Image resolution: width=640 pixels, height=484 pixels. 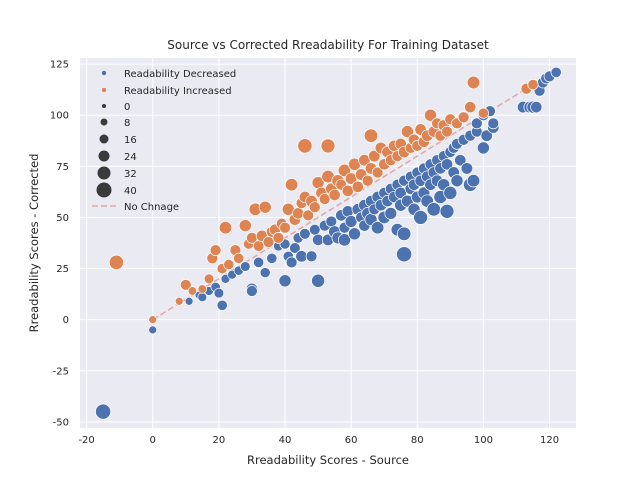 I want to click on y-tick-label: 25, so click(x=62, y=269).